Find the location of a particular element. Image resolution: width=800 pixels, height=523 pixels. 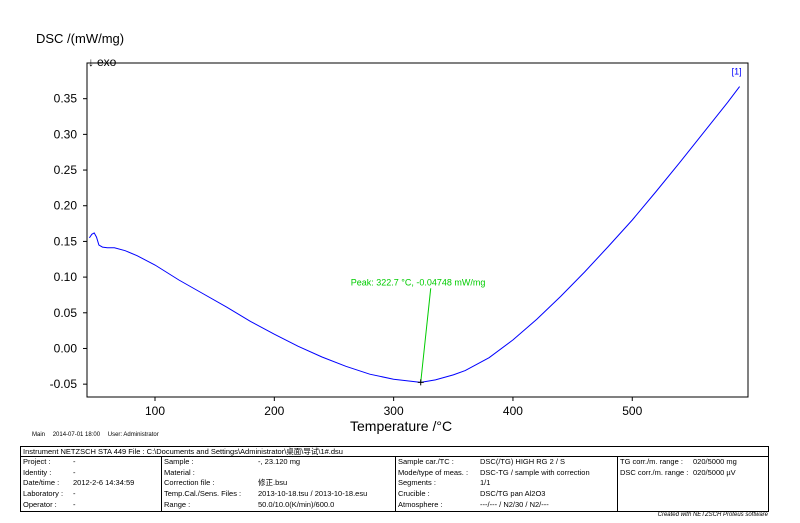

info-row: Operator : - is located at coordinates (91, 505).